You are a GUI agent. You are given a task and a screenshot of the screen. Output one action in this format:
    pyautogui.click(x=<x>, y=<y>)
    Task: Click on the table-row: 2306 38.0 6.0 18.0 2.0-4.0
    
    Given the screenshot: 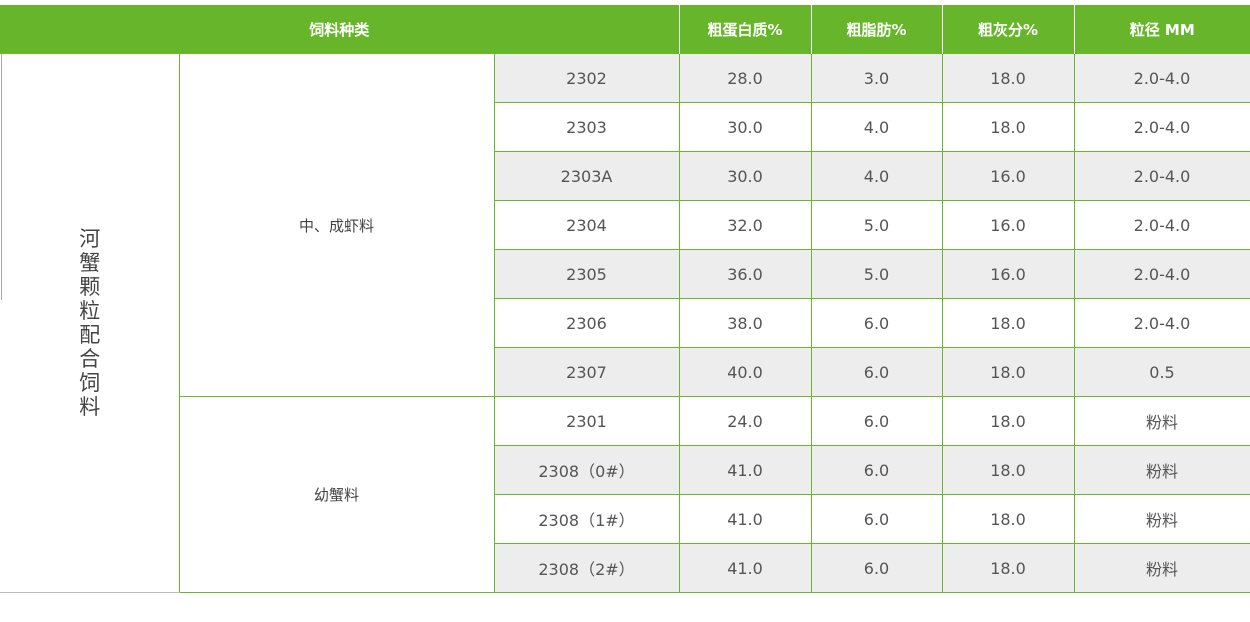 What is the action you would take?
    pyautogui.click(x=625, y=323)
    